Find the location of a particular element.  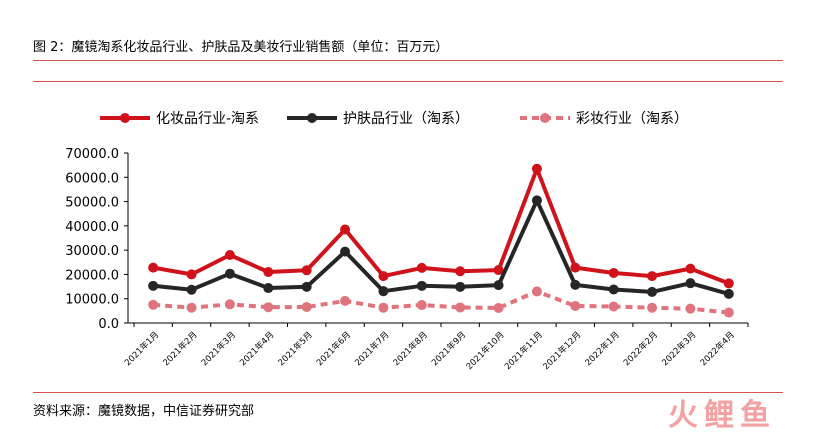

y-tick-label: 50000.0 is located at coordinates (92, 203).